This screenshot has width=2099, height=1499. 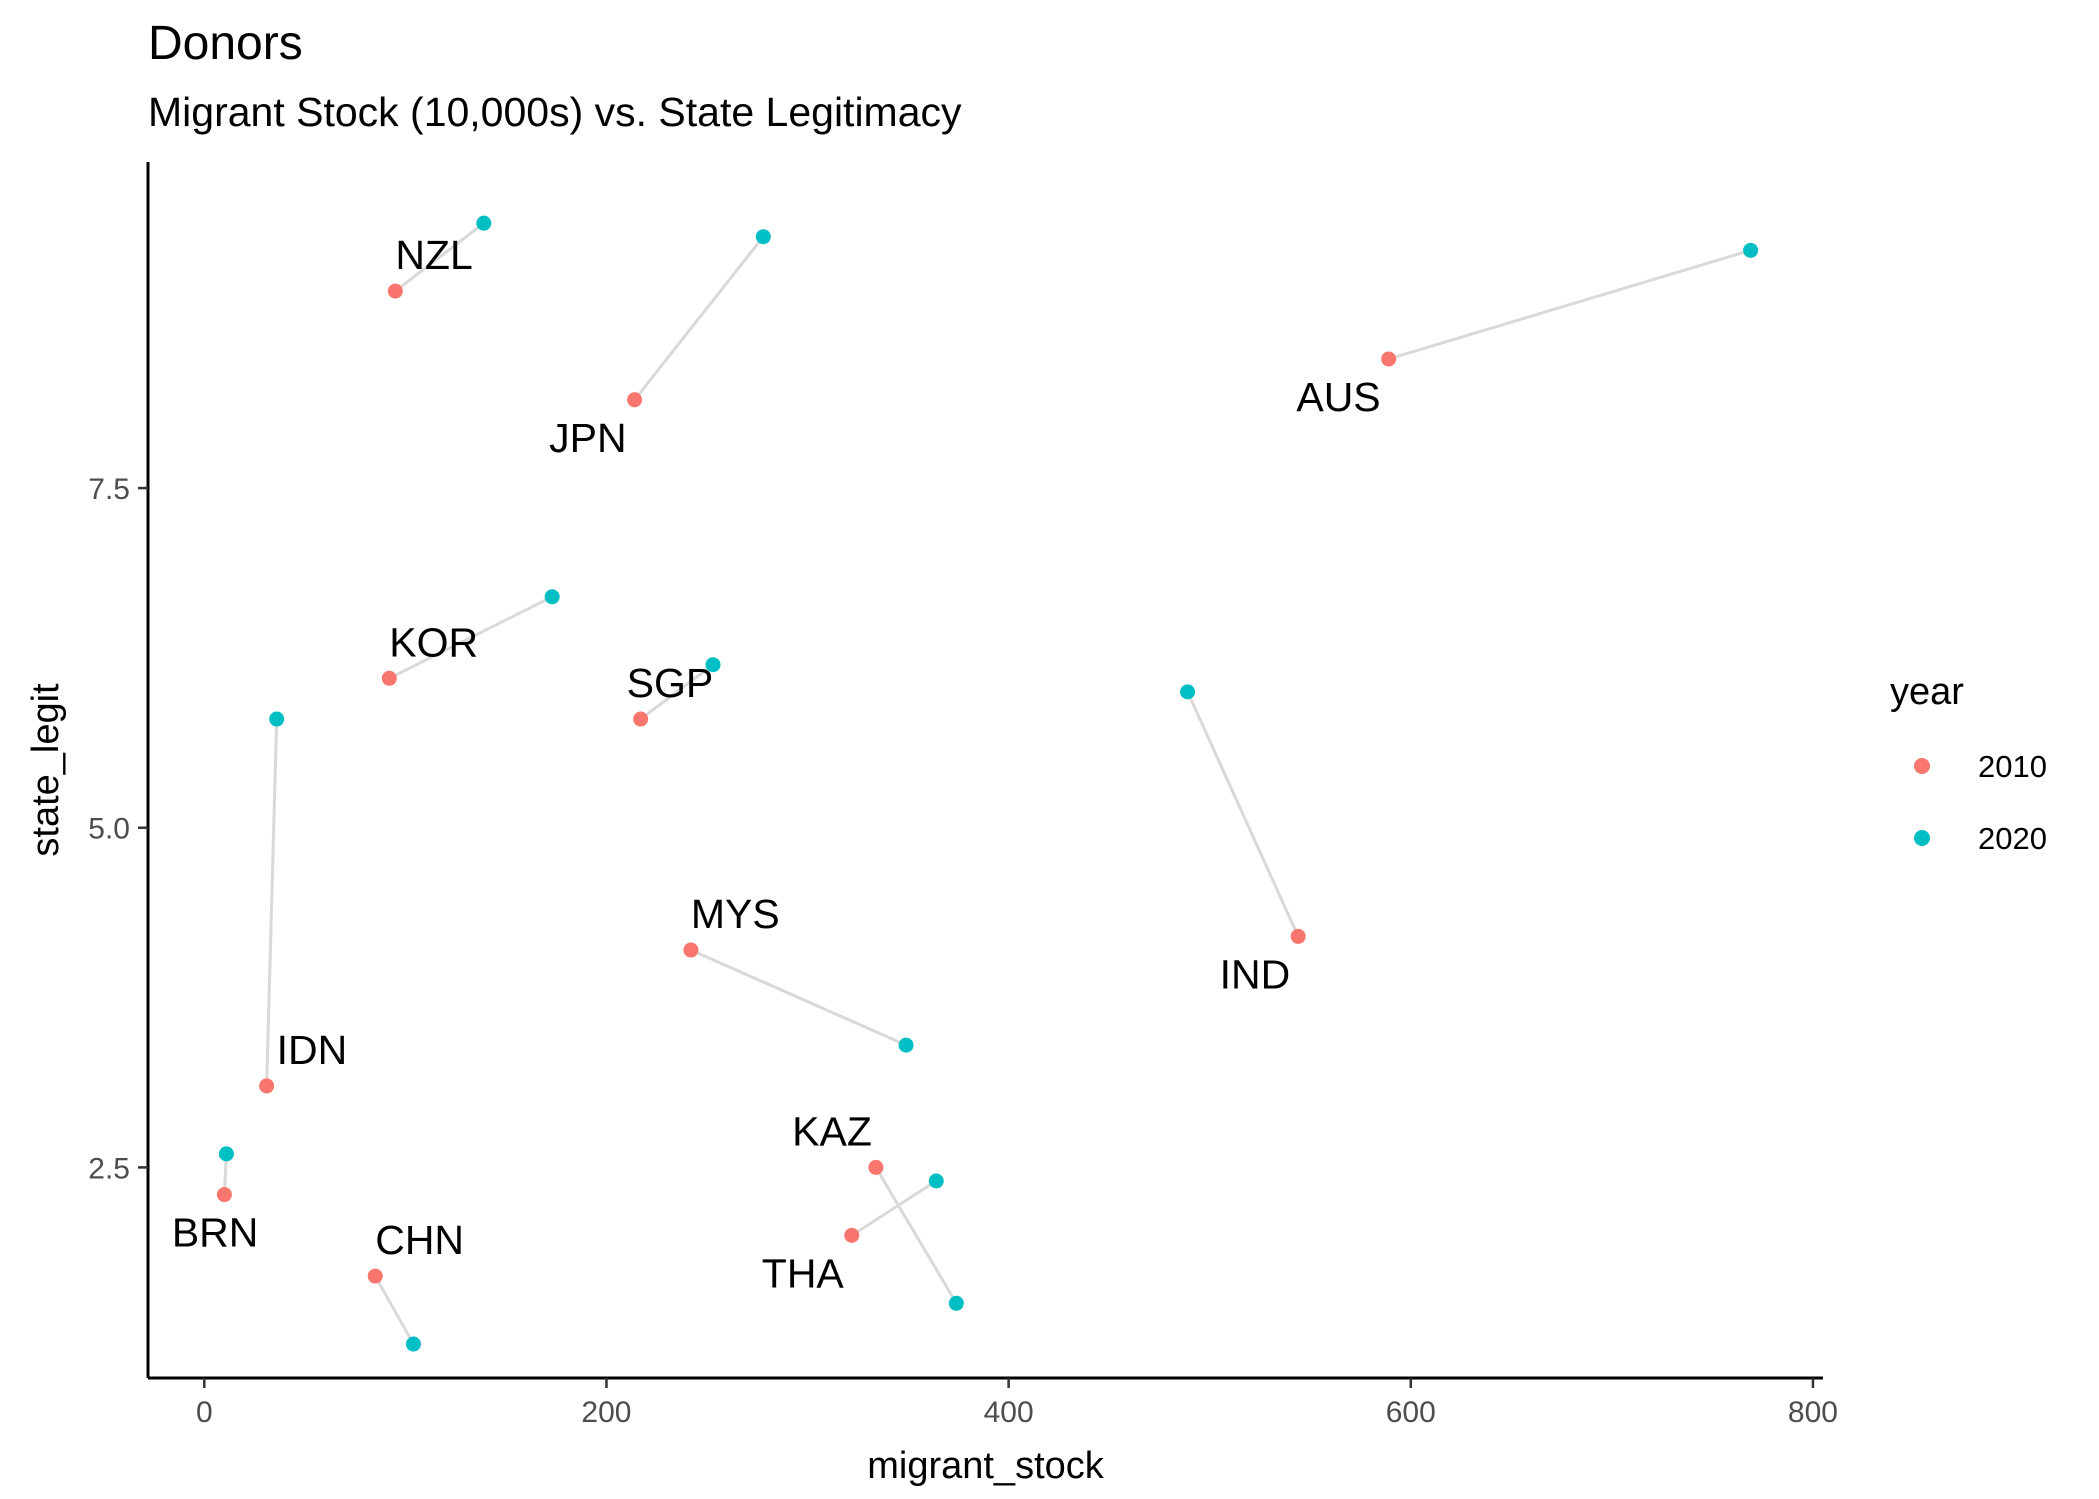 I want to click on y-tick-label: 2.5, so click(x=109, y=1168).